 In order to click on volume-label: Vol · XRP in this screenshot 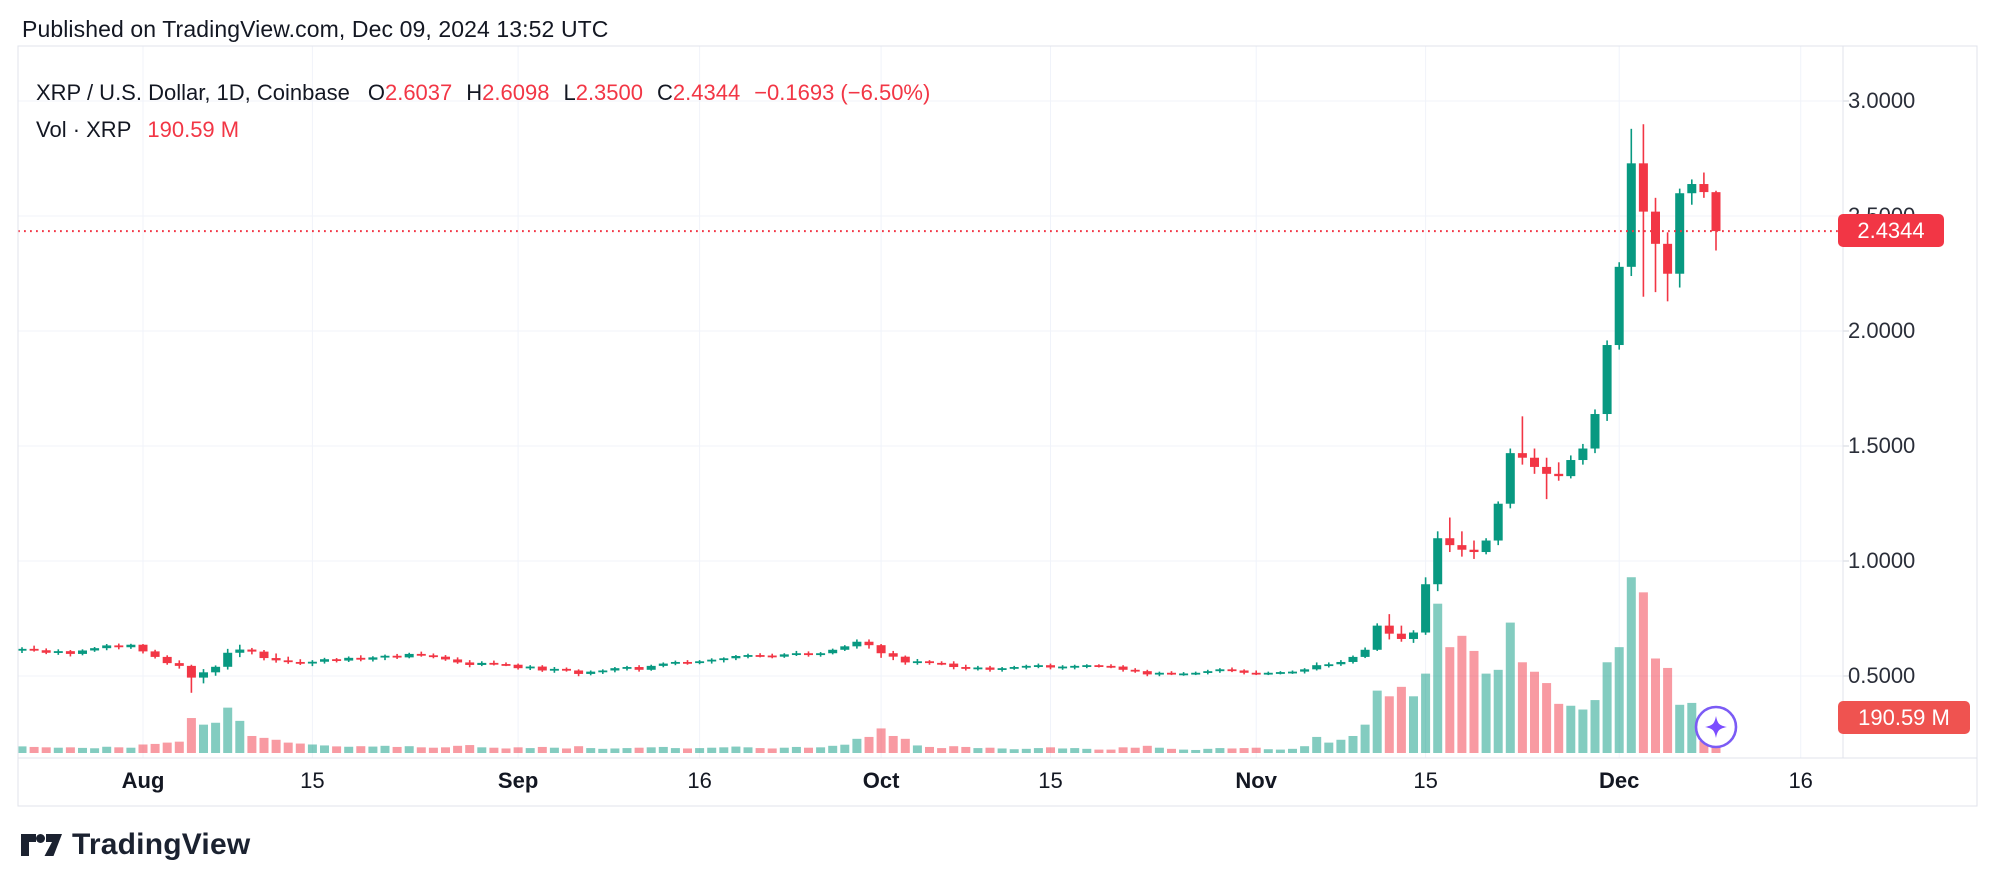, I will do `click(84, 129)`.